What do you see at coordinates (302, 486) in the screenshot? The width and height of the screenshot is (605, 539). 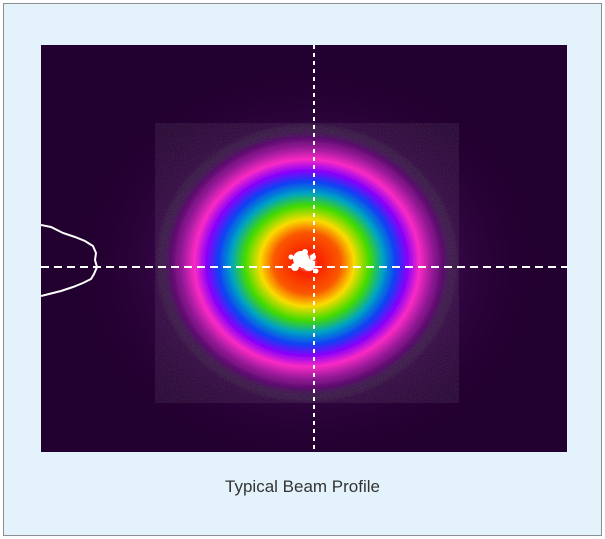 I see `figure-caption: Typical Beam Profile` at bounding box center [302, 486].